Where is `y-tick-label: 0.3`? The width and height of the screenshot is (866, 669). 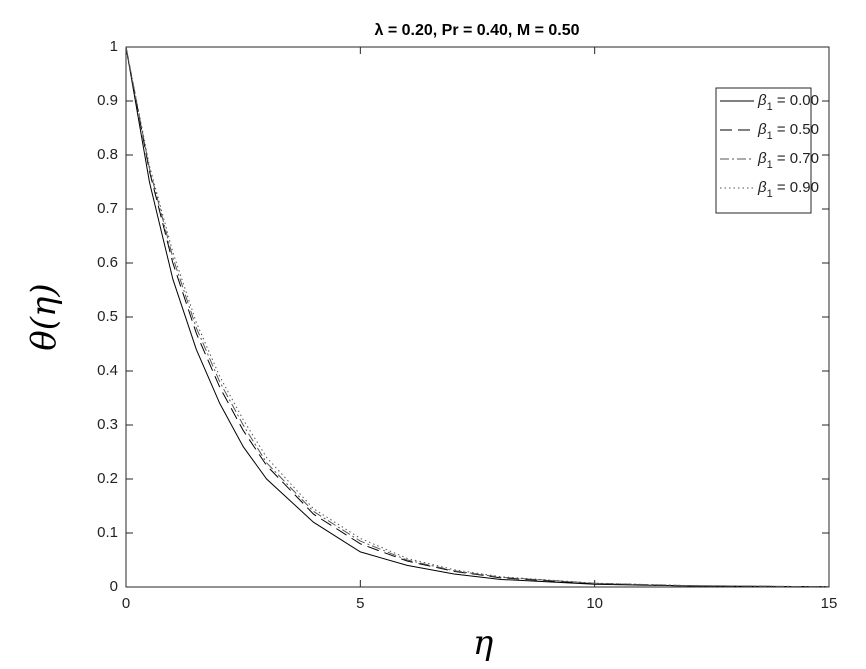 y-tick-label: 0.3 is located at coordinates (107, 424).